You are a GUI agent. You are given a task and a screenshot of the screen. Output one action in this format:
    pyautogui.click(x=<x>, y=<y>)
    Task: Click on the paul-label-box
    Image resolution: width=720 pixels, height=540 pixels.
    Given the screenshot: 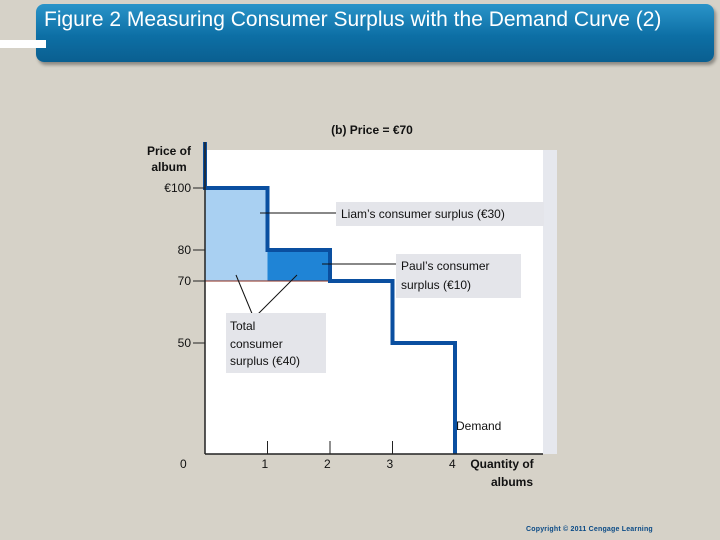 What is the action you would take?
    pyautogui.click(x=458, y=276)
    